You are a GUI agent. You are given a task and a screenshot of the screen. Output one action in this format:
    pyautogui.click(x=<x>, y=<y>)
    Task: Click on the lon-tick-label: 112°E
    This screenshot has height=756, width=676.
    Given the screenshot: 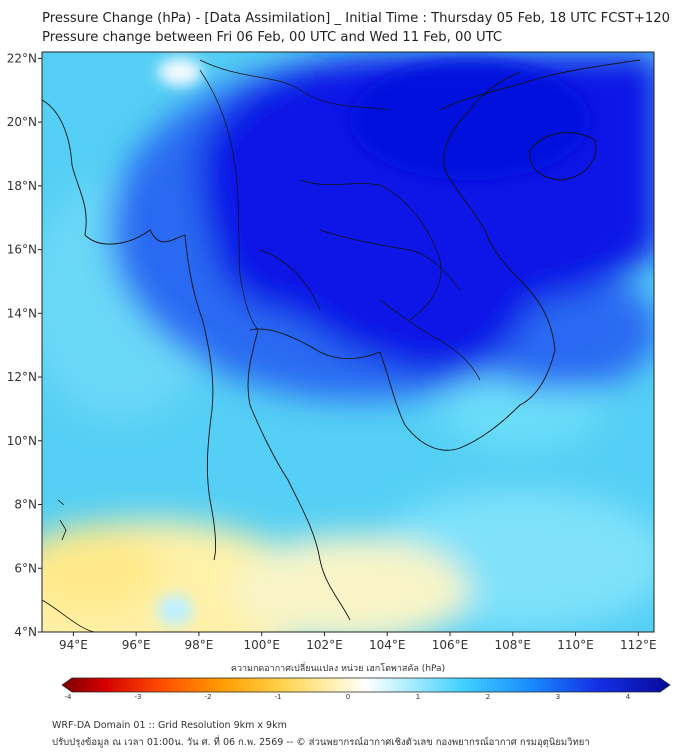 What is the action you would take?
    pyautogui.click(x=638, y=645)
    